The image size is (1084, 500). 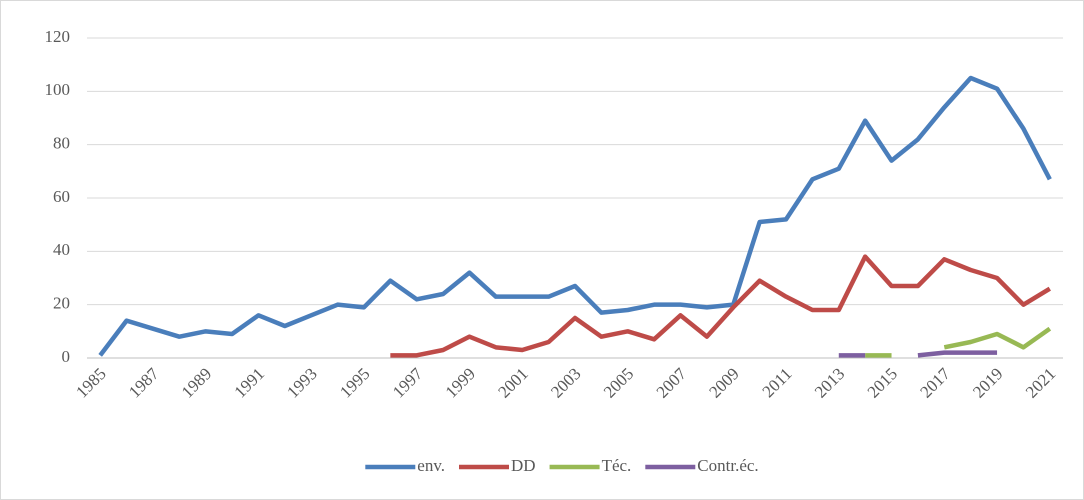 I want to click on legend-label: DD, so click(x=523, y=465).